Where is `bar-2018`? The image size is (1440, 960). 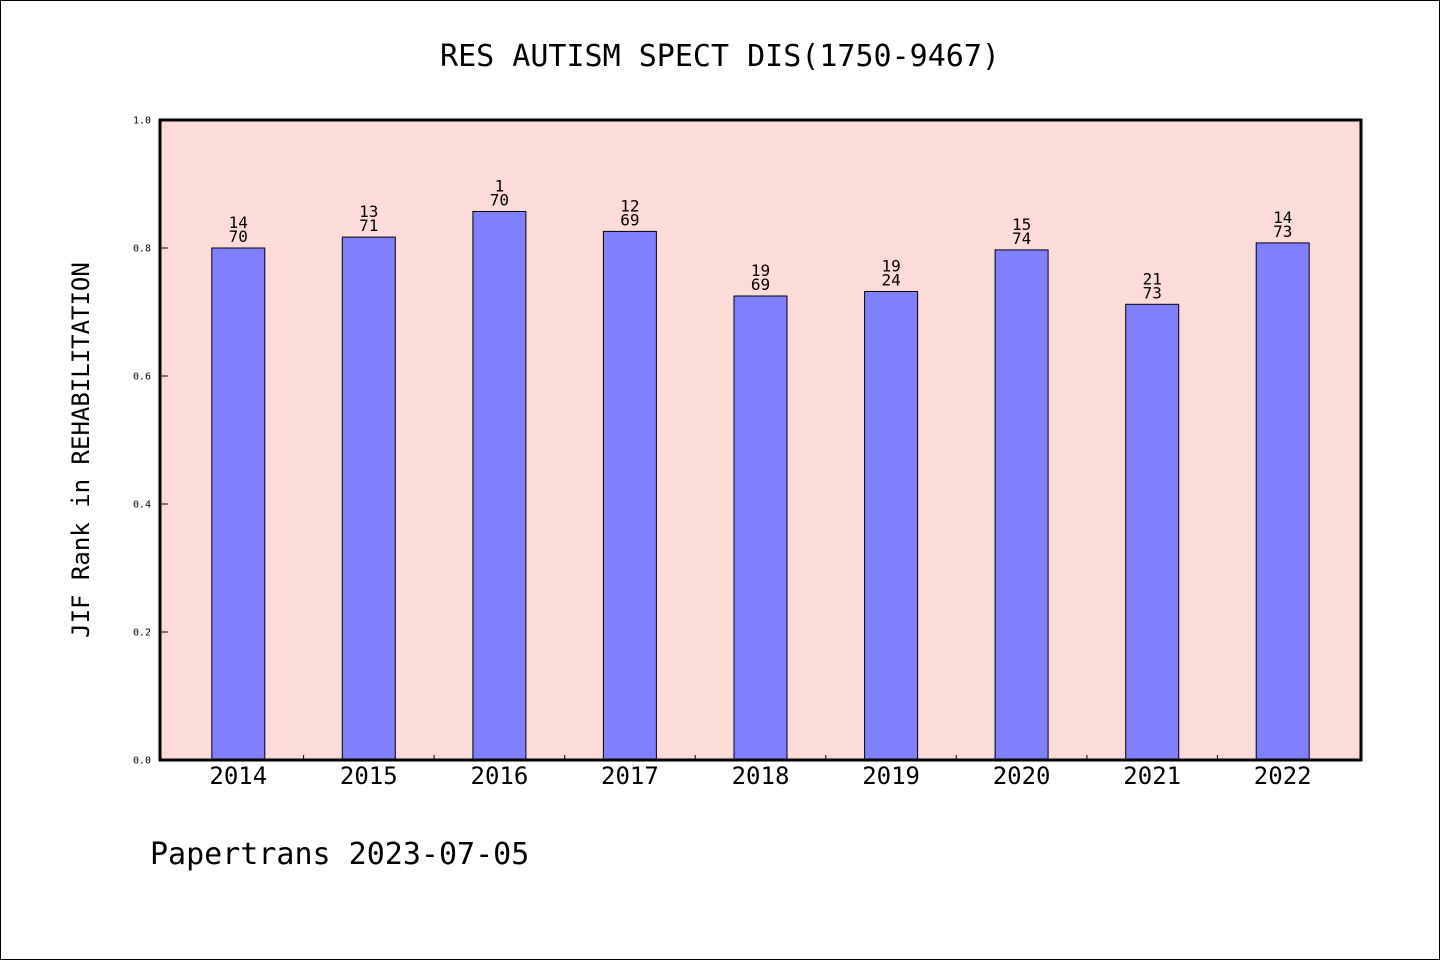 bar-2018 is located at coordinates (760, 528).